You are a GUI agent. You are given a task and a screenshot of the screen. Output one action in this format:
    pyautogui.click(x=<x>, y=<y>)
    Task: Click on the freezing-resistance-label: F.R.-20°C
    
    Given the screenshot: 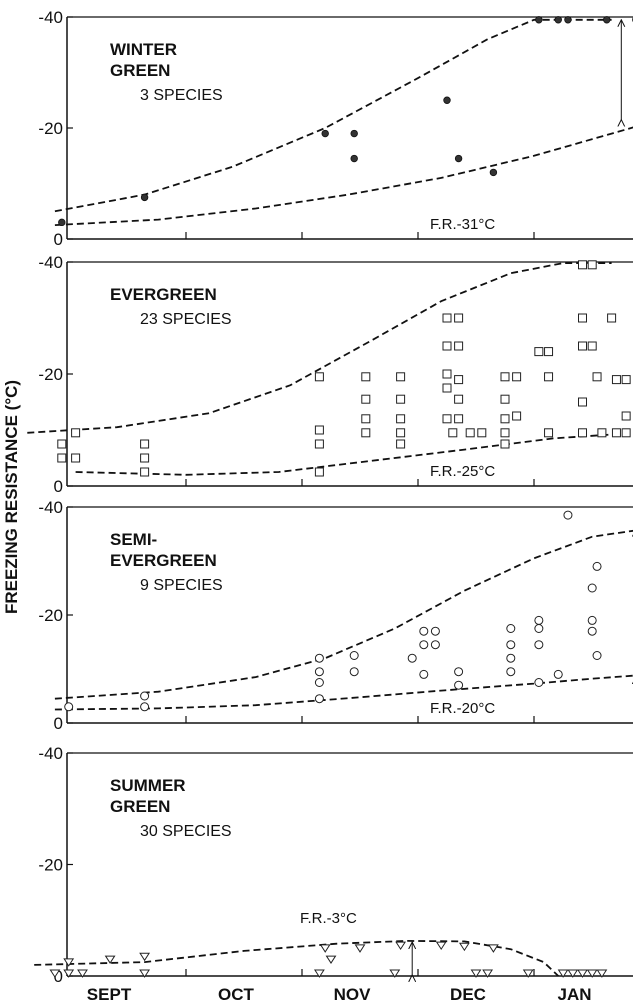 What is the action you would take?
    pyautogui.click(x=462, y=708)
    